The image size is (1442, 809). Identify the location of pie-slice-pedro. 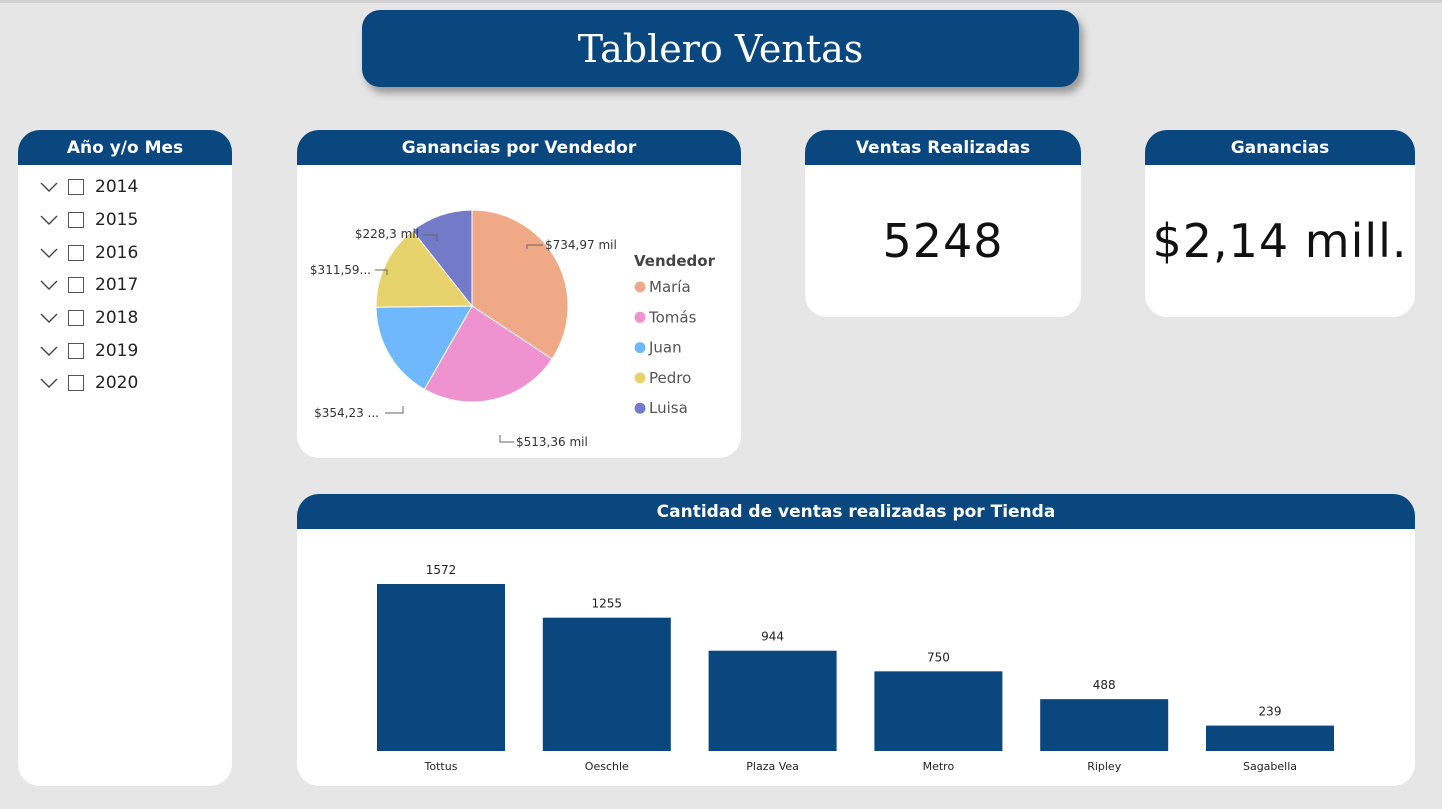
(424, 269).